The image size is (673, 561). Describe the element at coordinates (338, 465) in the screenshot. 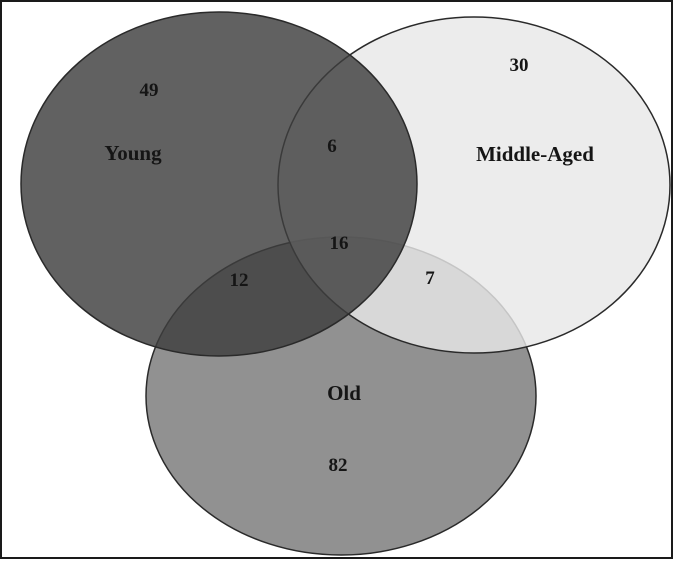

I see `count-old-only: 82` at that location.